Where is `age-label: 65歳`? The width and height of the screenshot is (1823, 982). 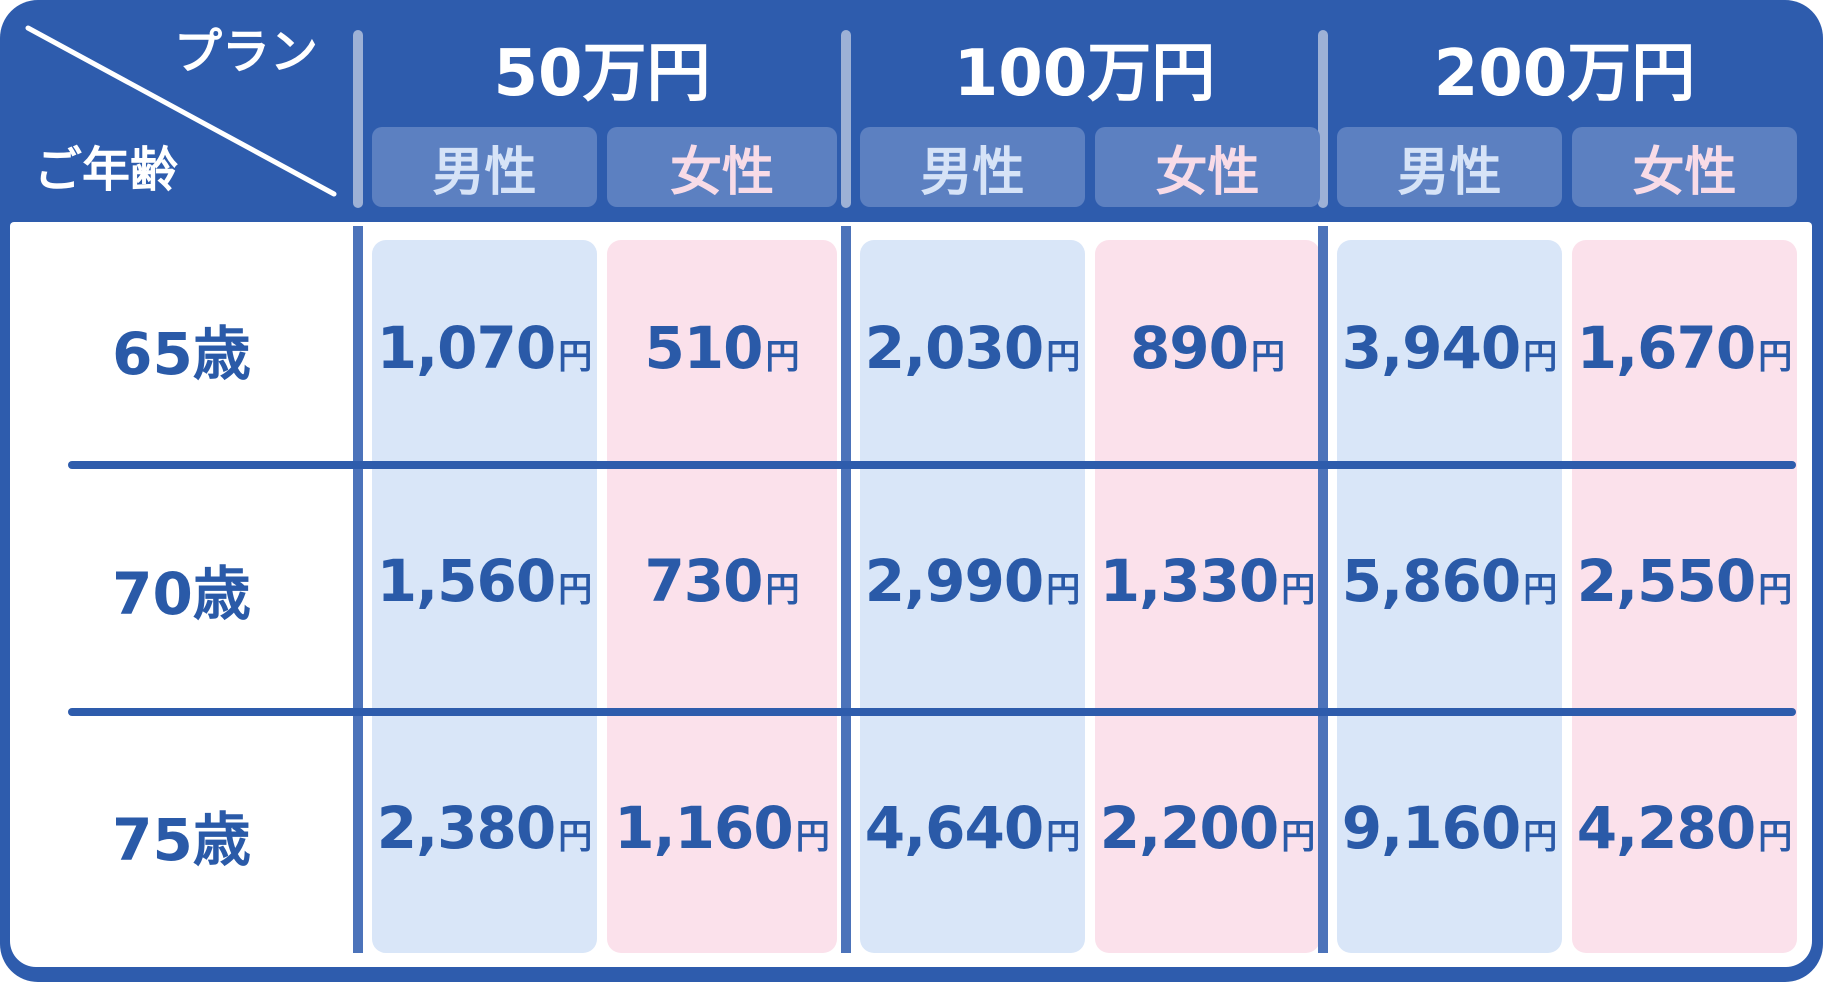 age-label: 65歳 is located at coordinates (181, 353).